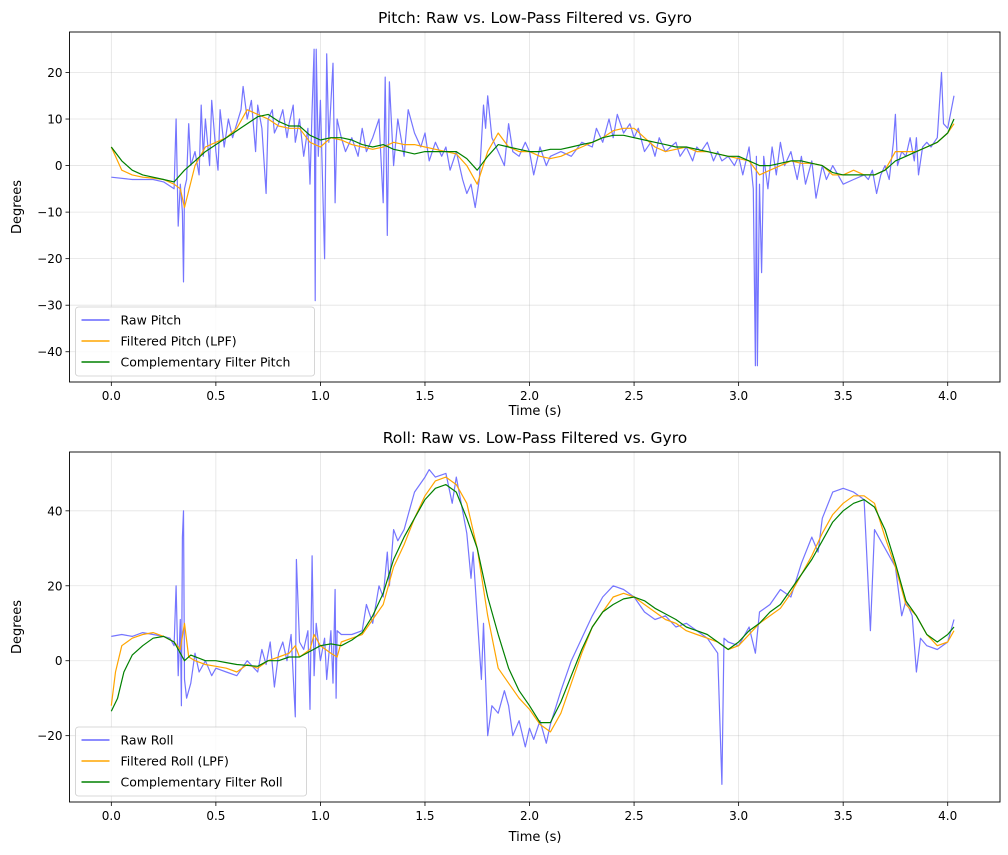  I want to click on pitch-x-tick-label: 1.0, so click(320, 396).